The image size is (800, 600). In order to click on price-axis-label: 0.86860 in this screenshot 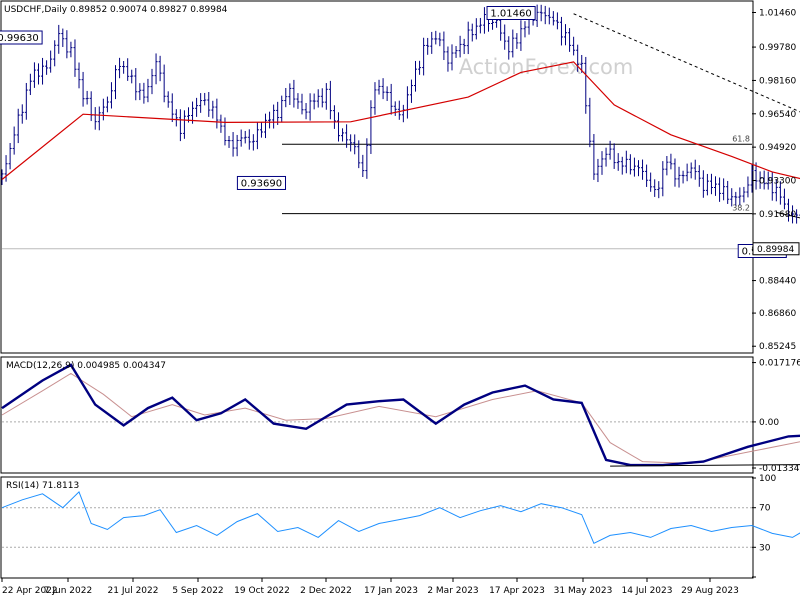, I will do `click(777, 314)`.